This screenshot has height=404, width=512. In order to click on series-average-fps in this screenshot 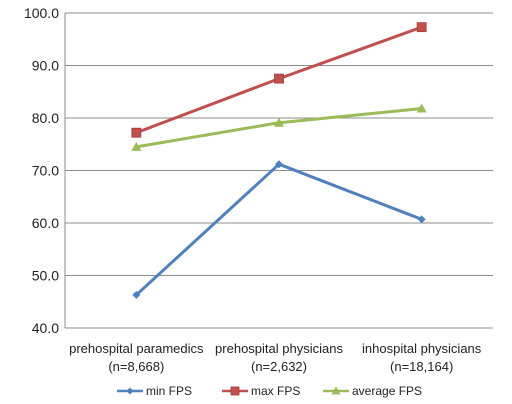, I will do `click(279, 127)`.